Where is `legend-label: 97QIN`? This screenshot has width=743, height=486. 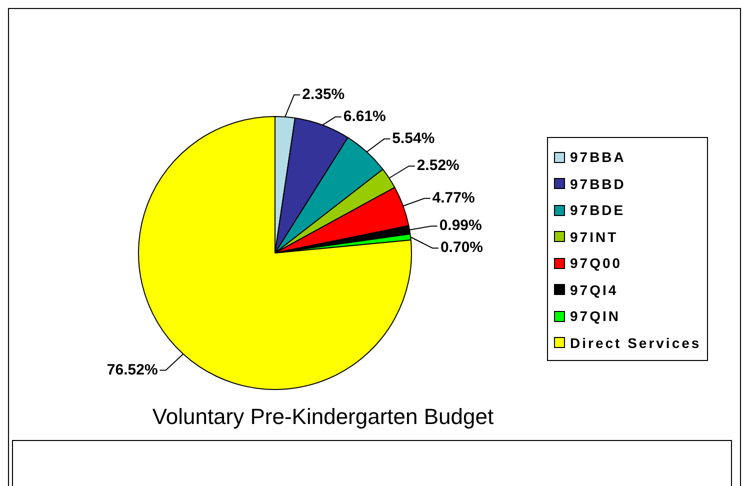
legend-label: 97QIN is located at coordinates (595, 316).